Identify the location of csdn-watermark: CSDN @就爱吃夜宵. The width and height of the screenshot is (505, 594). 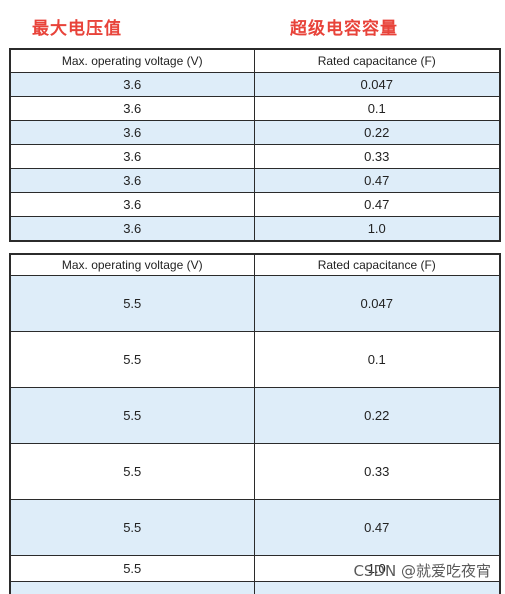
(422, 570).